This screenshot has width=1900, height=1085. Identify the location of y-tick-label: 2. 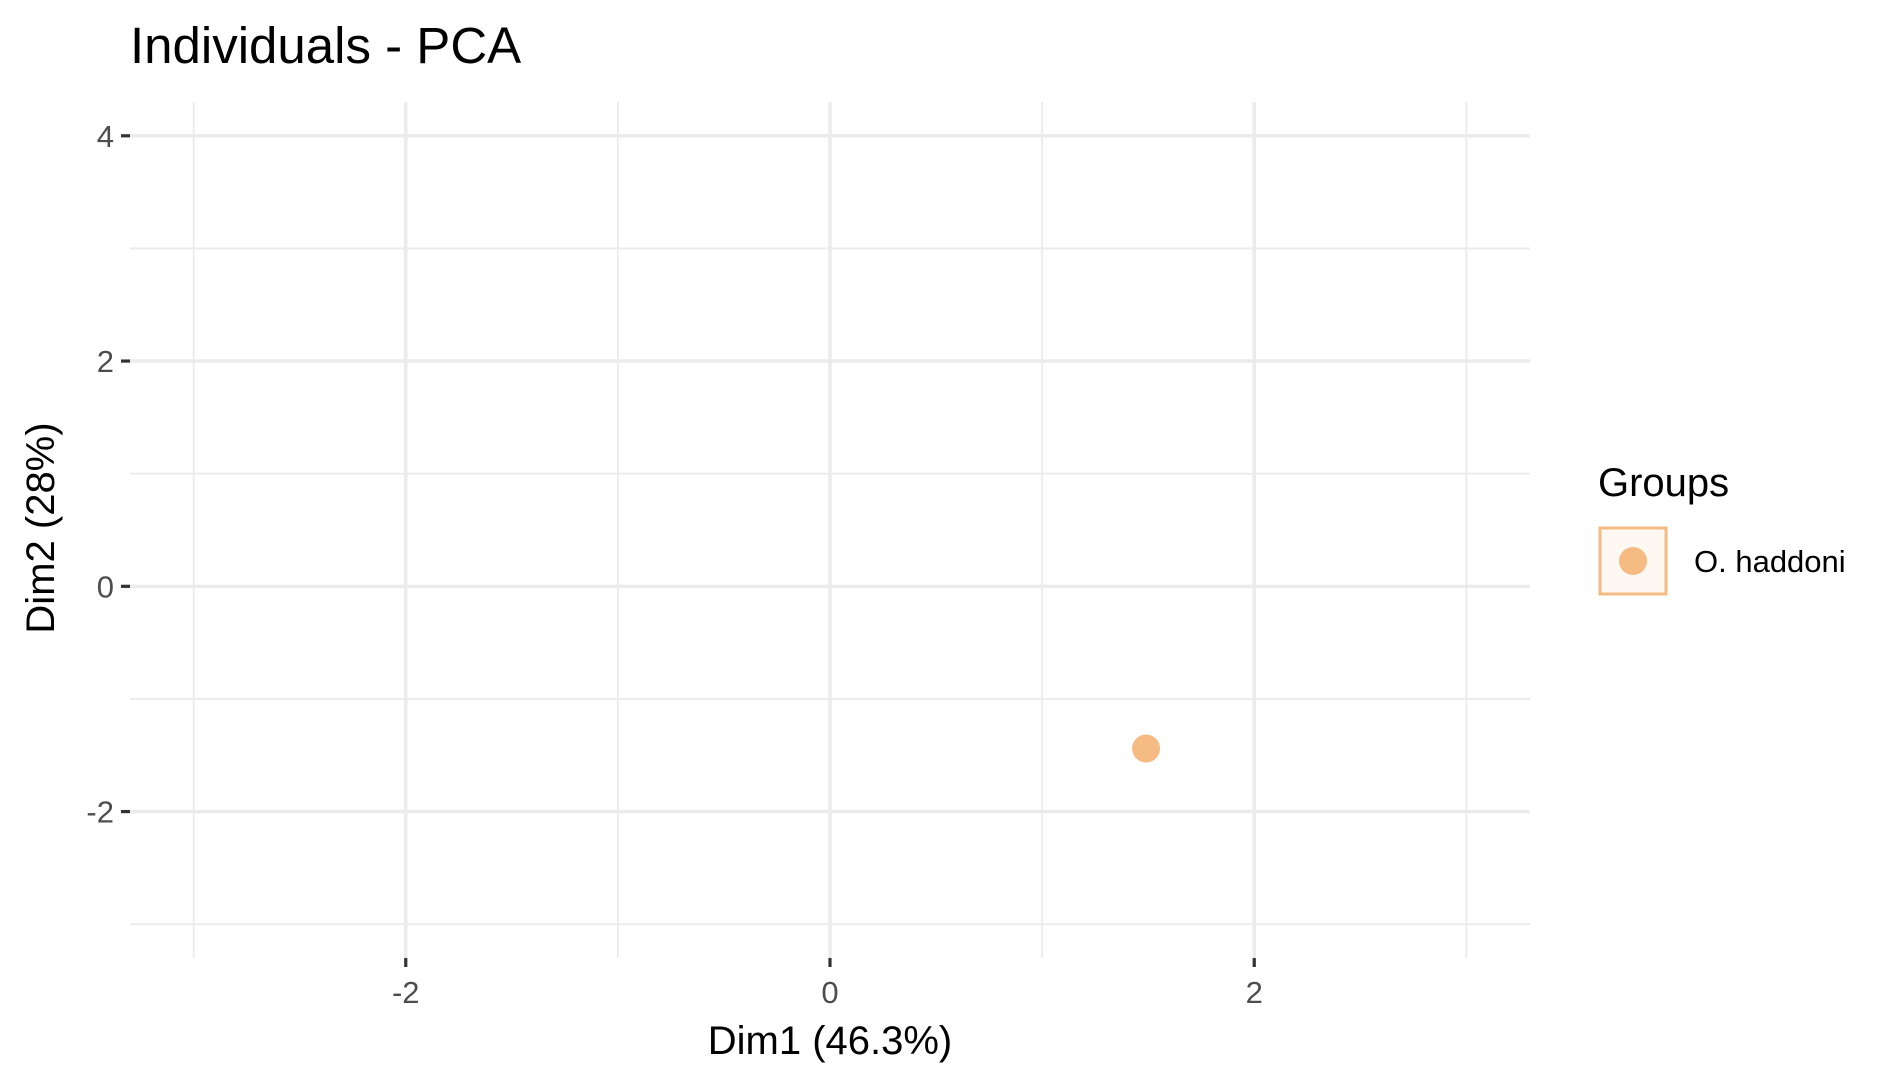
(105, 361).